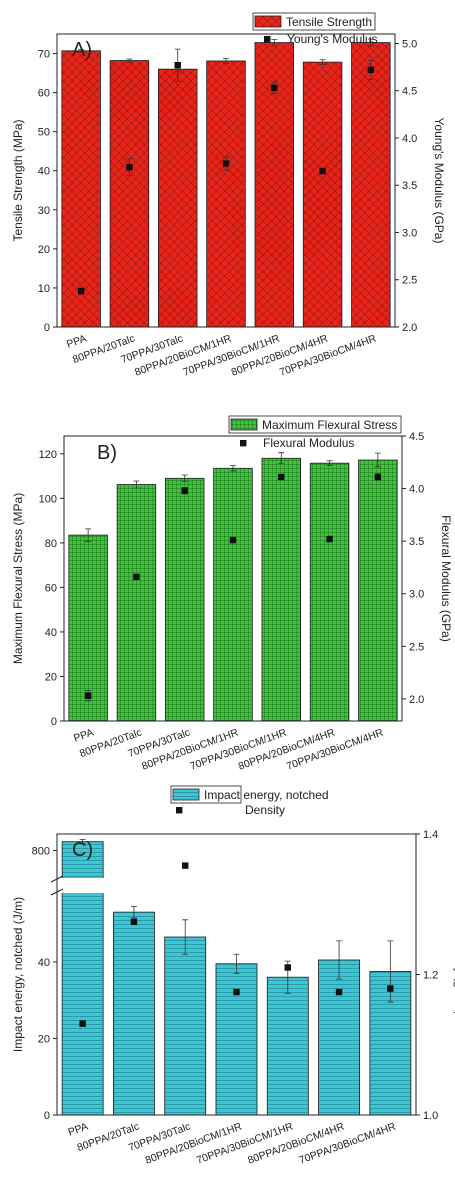  I want to click on panel-label: C), so click(82, 850).